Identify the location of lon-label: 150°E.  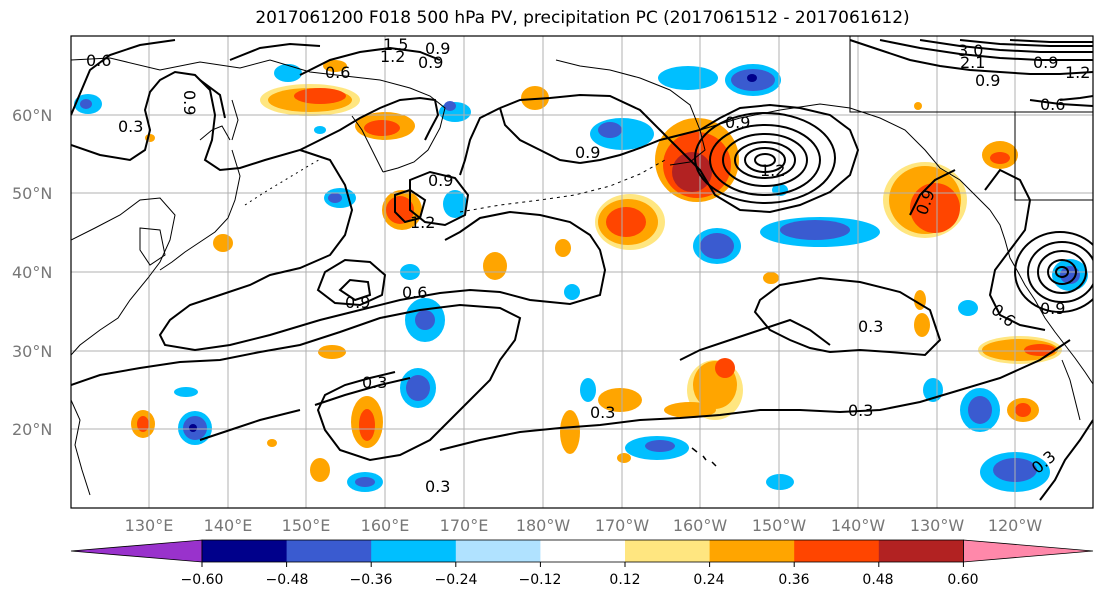
(306, 525).